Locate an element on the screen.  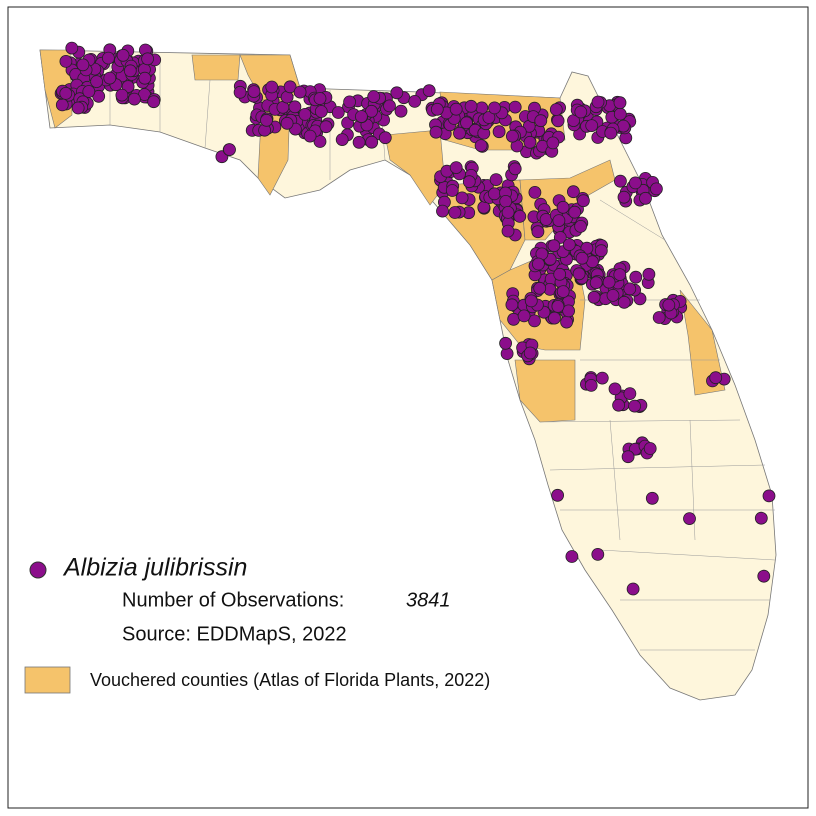
observations-label: Number of Observations: is located at coordinates (233, 600).